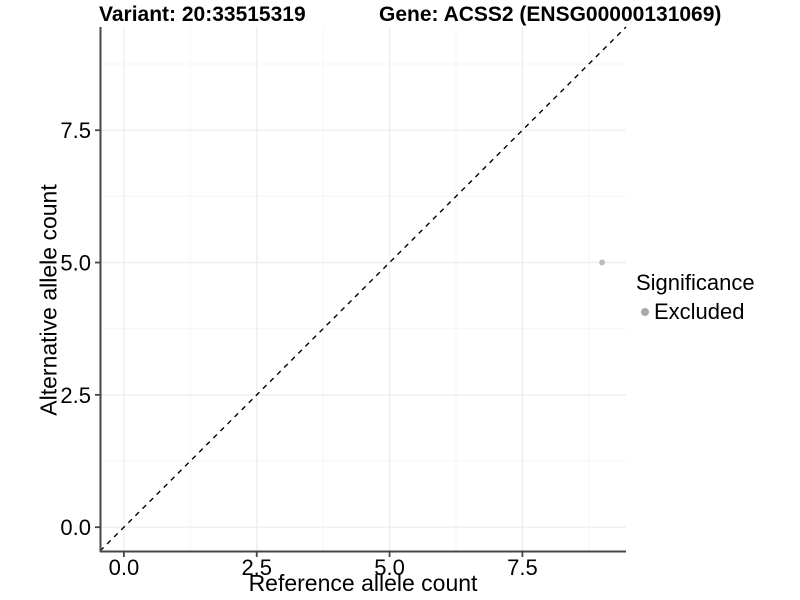  I want to click on legend: Significance Excluded, so click(695, 297).